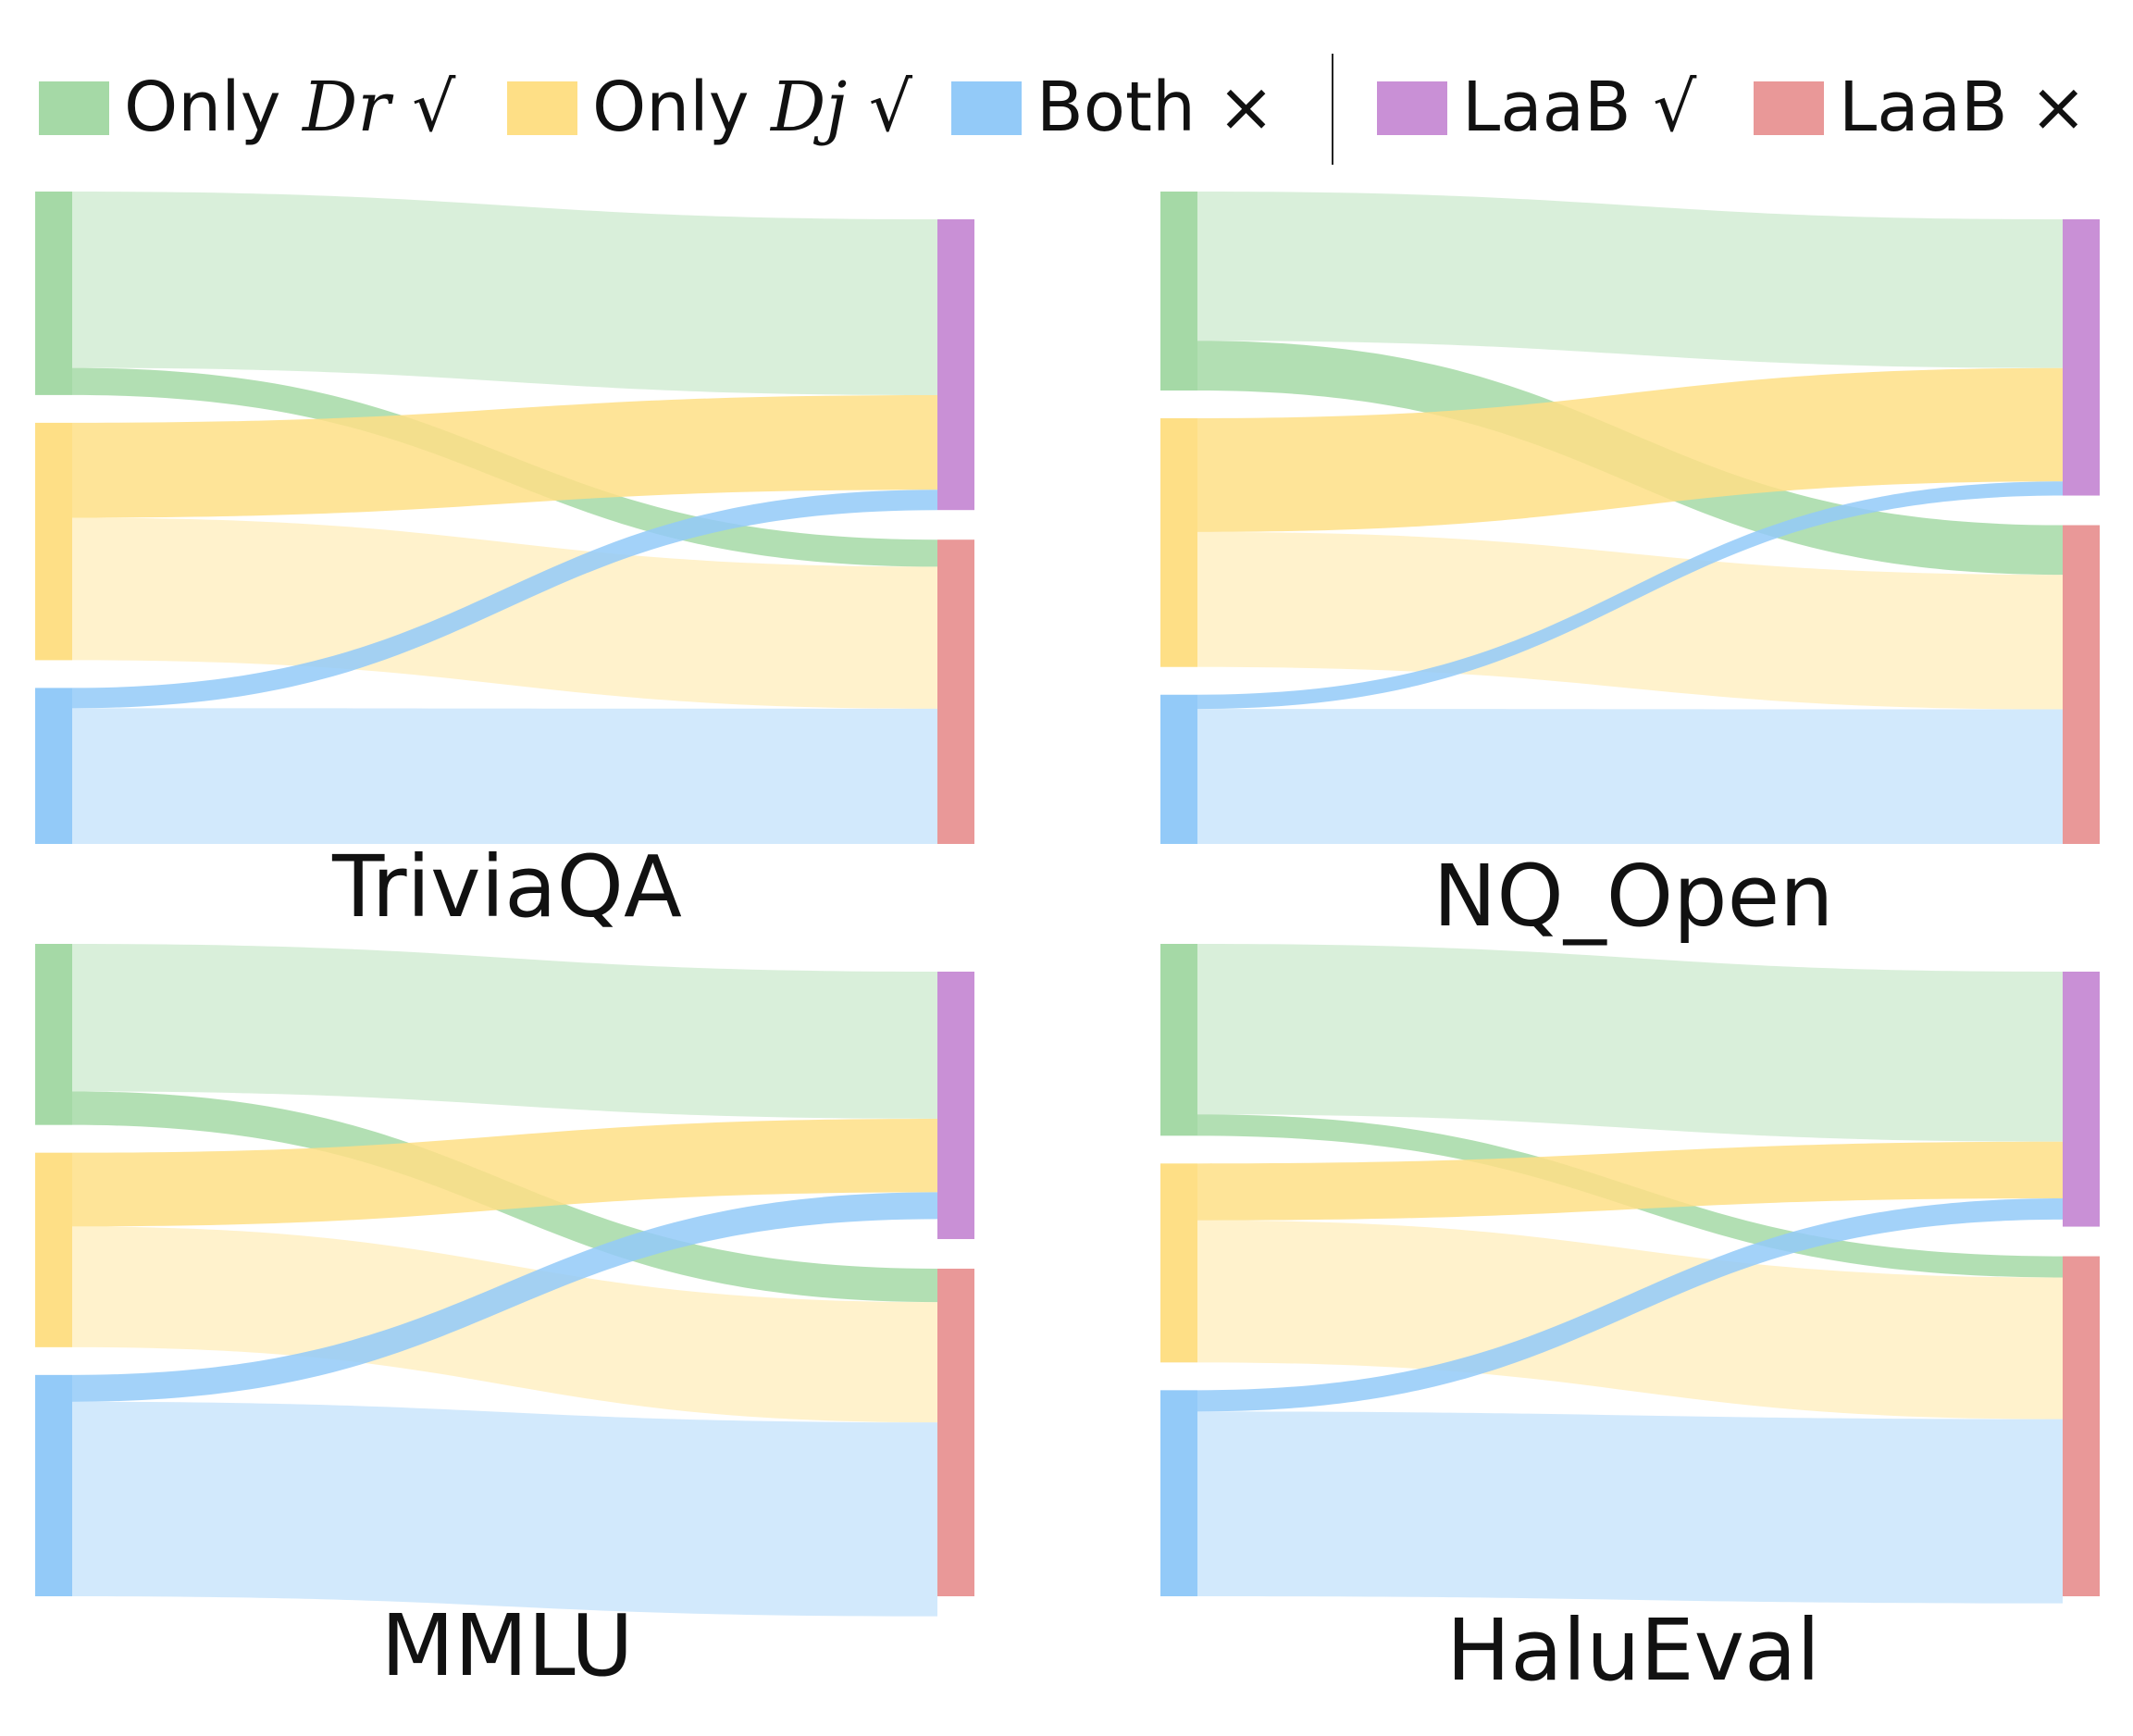 The image size is (2133, 1736). Describe the element at coordinates (752, 107) in the screenshot. I see `legend-label-only_dj: Only Dj √` at that location.